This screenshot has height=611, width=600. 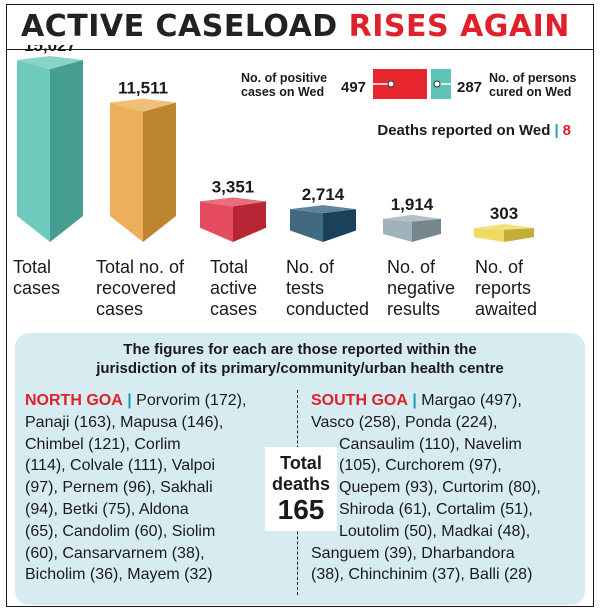 I want to click on list-item: Loutolim (50), Madkai (48),, so click(x=435, y=531).